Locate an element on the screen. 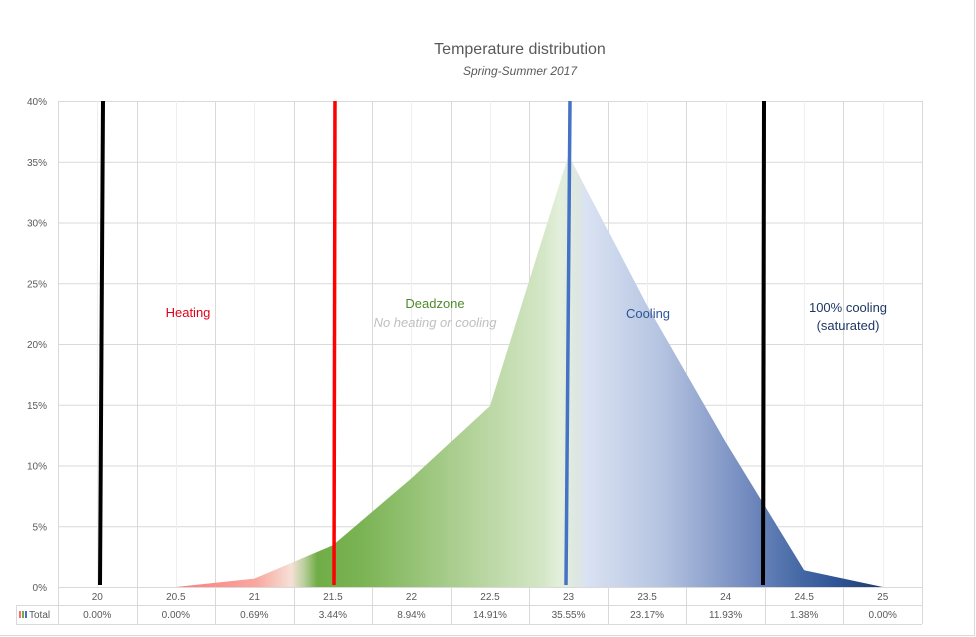 Image resolution: width=976 pixels, height=637 pixels. y-tick-label: 30% is located at coordinates (37, 224).